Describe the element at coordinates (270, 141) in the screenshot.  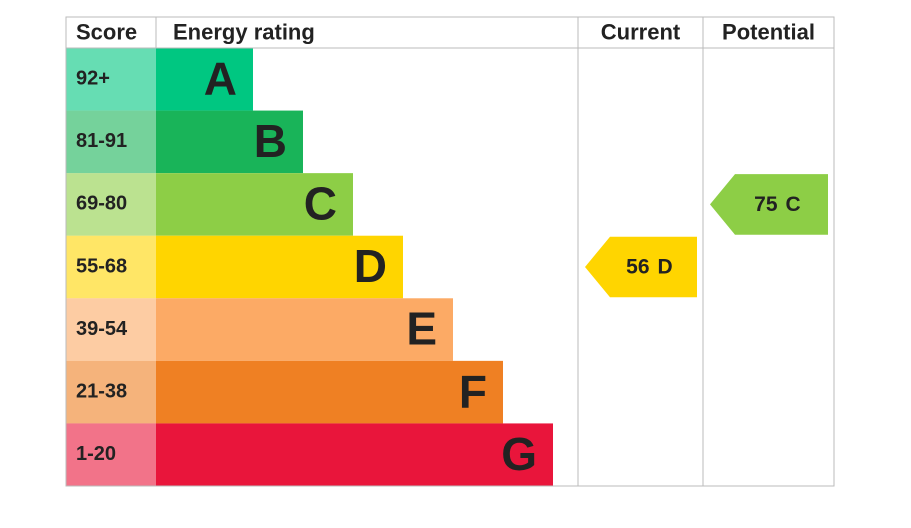
I see `rating-letter: B` at that location.